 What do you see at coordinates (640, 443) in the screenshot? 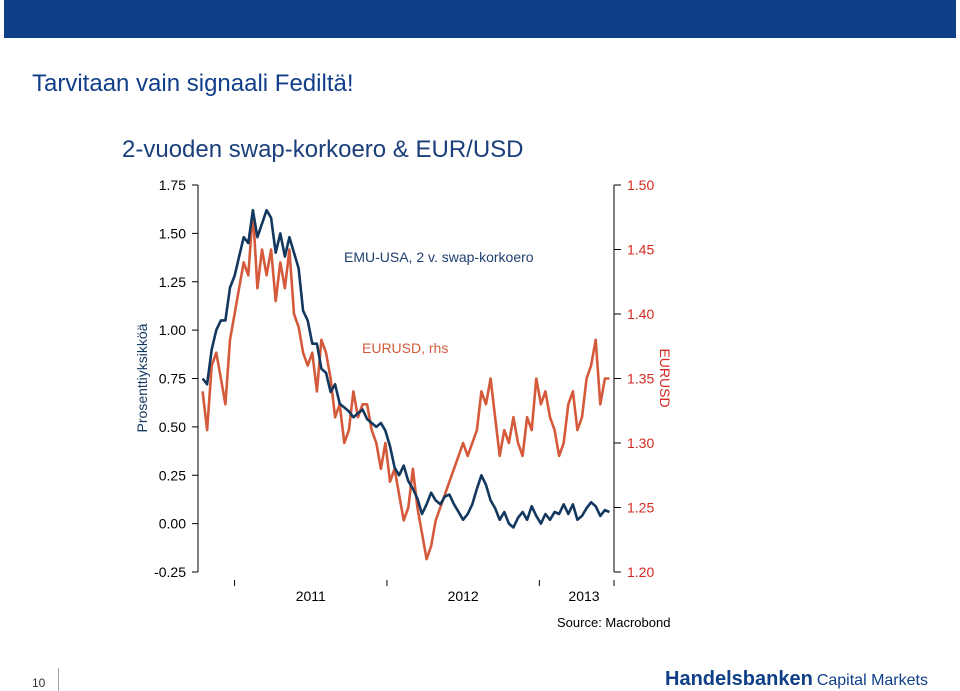
I see `y2-tick-label: 1.30` at bounding box center [640, 443].